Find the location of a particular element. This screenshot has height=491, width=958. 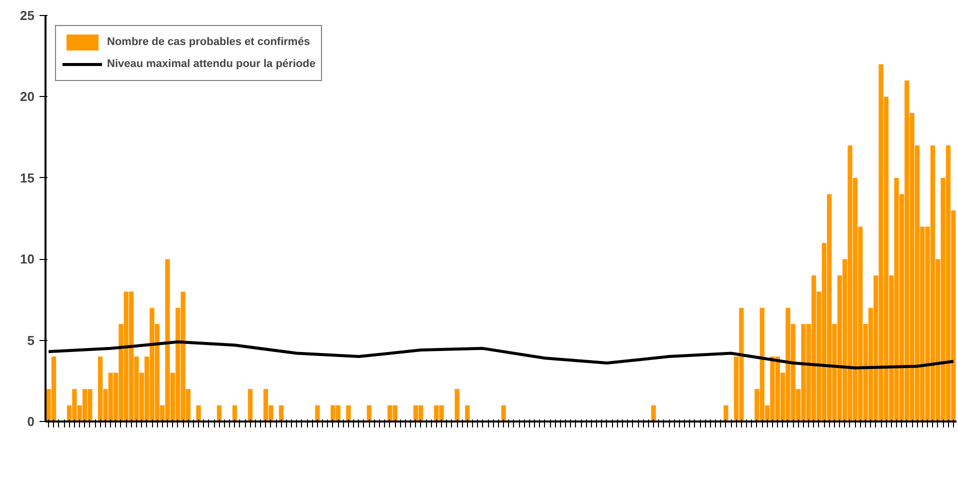

y-tick-label: 15 is located at coordinates (27, 178).